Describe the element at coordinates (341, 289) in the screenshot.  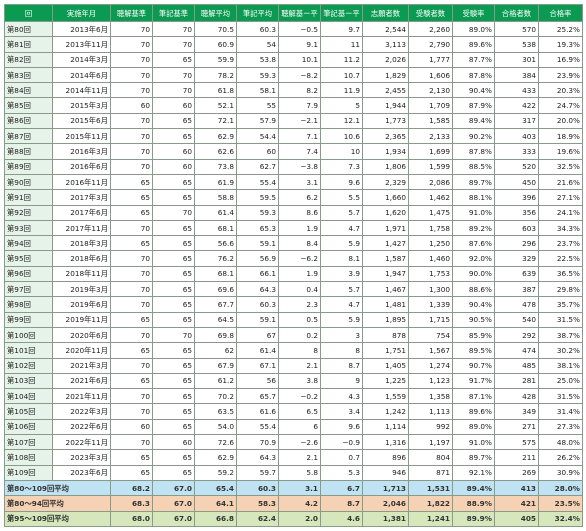
I see `cell-col-writing-diff: 5.7` at that location.